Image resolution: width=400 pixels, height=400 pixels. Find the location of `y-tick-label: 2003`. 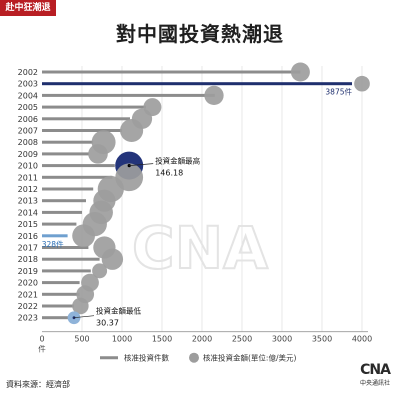

y-tick-label: 2003 is located at coordinates (28, 84).